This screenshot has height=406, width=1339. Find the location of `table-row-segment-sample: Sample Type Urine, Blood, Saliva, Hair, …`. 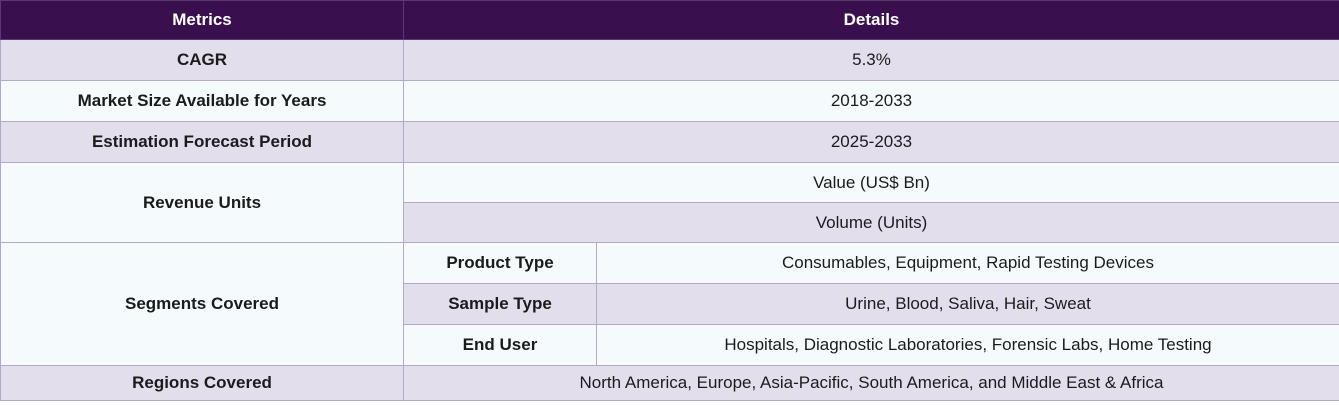

table-row-segment-sample: Sample Type Urine, Blood, Saliva, Hair, … is located at coordinates (670, 304).